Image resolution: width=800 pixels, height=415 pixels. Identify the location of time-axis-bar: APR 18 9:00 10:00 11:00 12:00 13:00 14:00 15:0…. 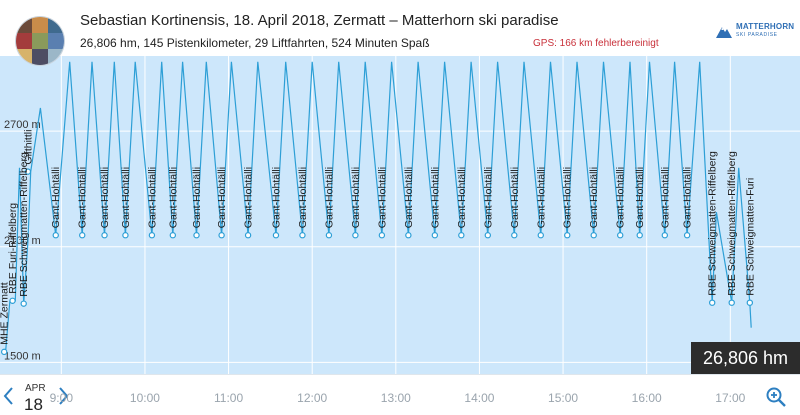
(400, 394).